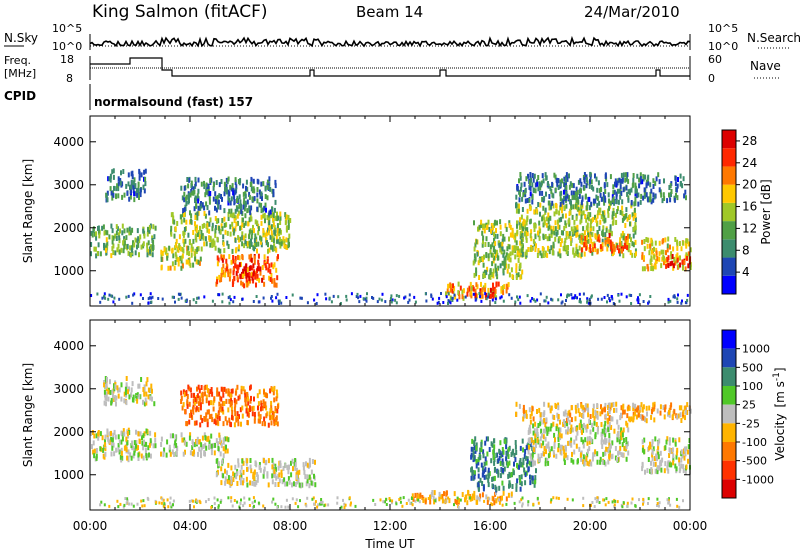 The image size is (800, 554). Describe the element at coordinates (389, 544) in the screenshot. I see `time-axis-label: Time UT` at that location.